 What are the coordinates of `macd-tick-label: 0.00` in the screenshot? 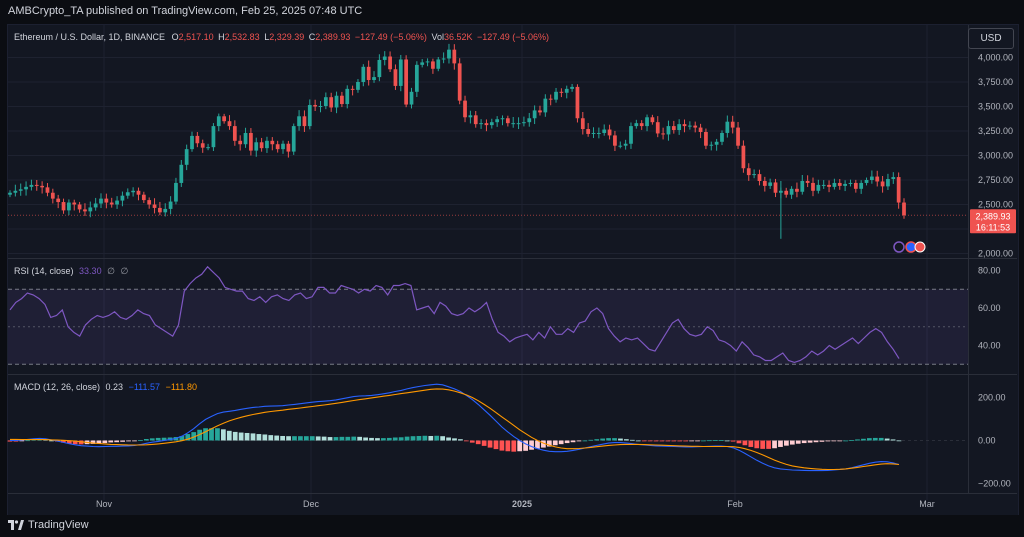 It's located at (987, 441).